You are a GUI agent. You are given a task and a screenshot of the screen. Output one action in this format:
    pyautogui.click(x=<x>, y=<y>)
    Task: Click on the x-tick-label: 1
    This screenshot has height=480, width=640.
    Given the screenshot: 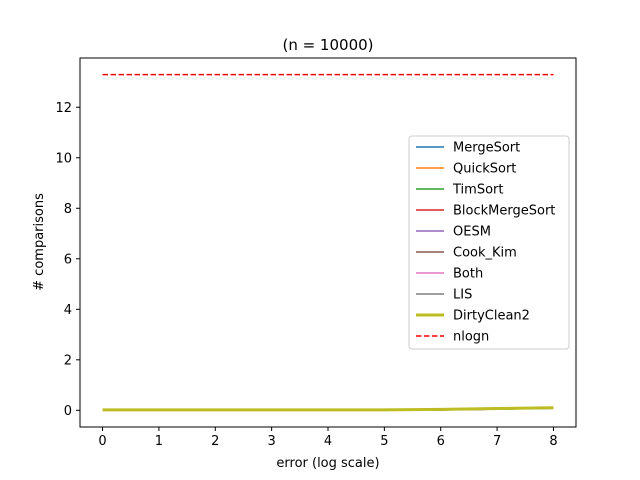 What is the action you would take?
    pyautogui.click(x=159, y=441)
    